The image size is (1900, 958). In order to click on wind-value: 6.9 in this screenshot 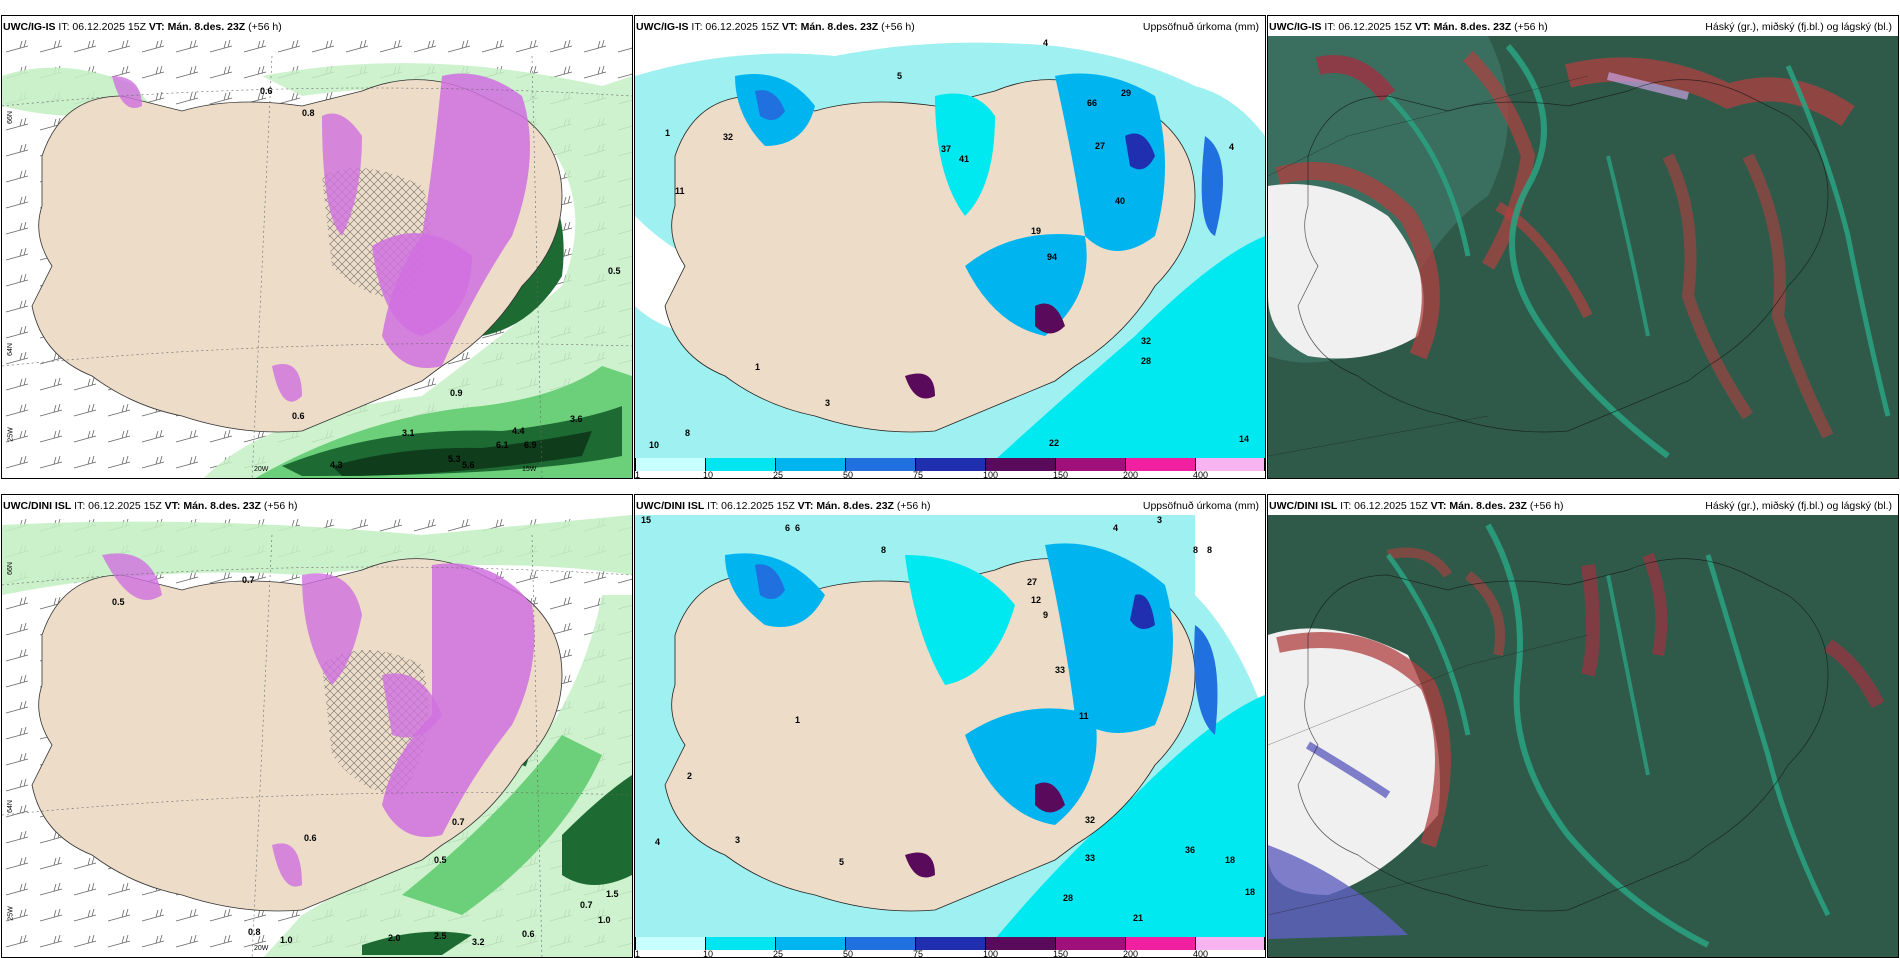, I will do `click(530, 445)`.